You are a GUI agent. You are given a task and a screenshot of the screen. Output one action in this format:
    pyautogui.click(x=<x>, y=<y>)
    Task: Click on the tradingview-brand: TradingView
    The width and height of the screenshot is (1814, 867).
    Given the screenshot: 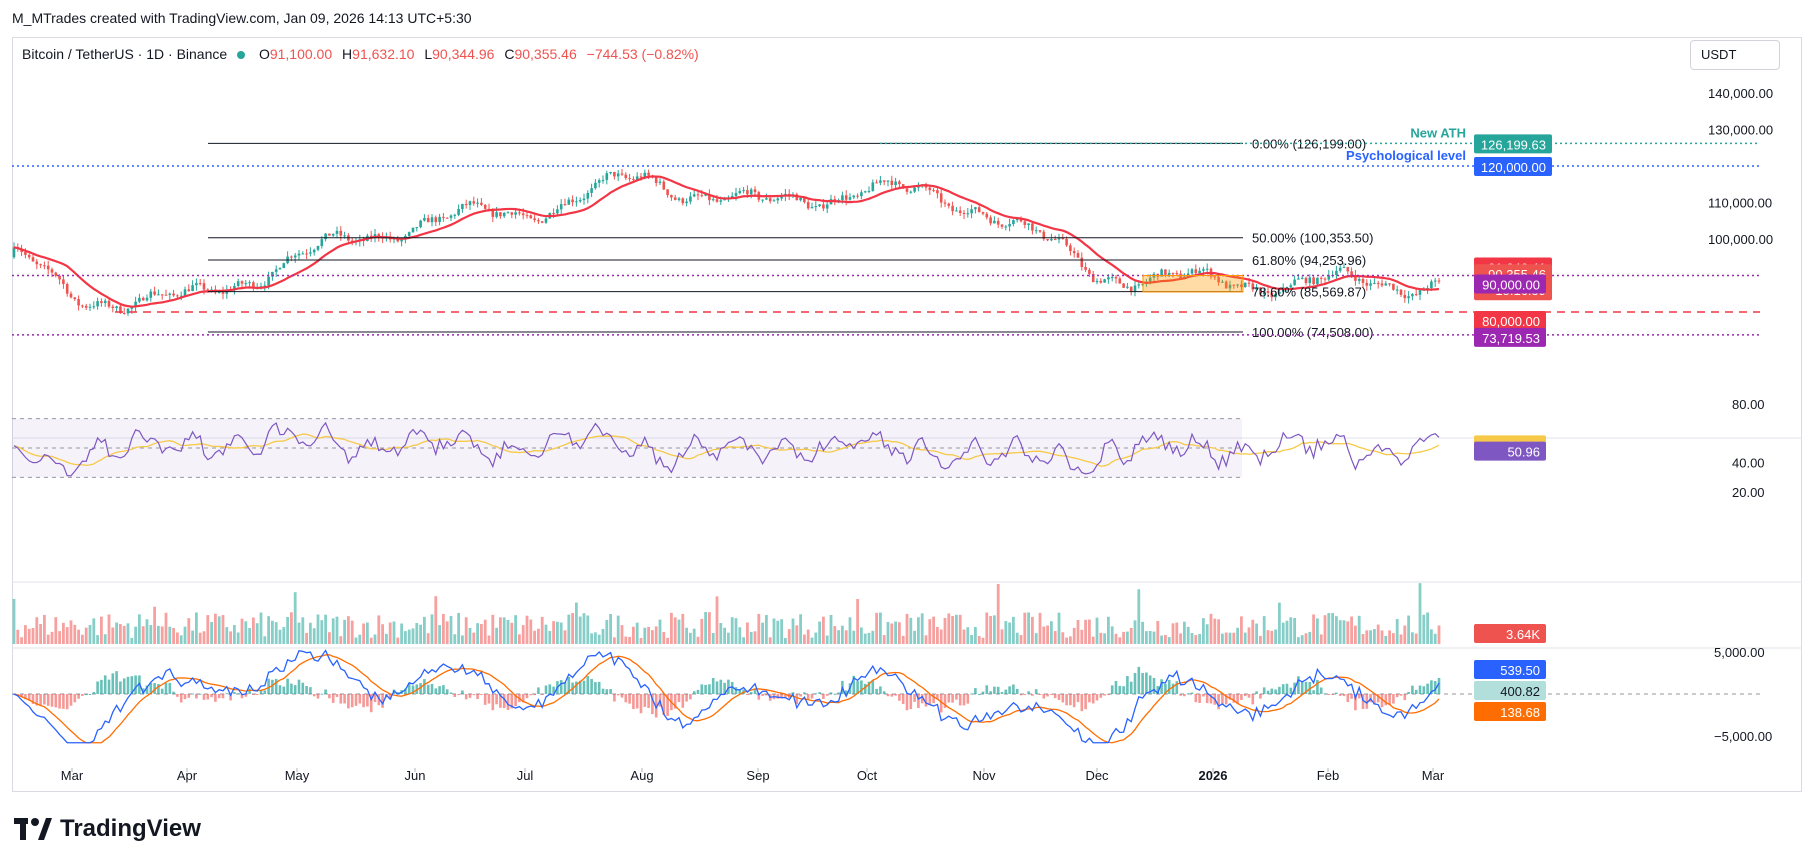 What is the action you would take?
    pyautogui.click(x=107, y=829)
    